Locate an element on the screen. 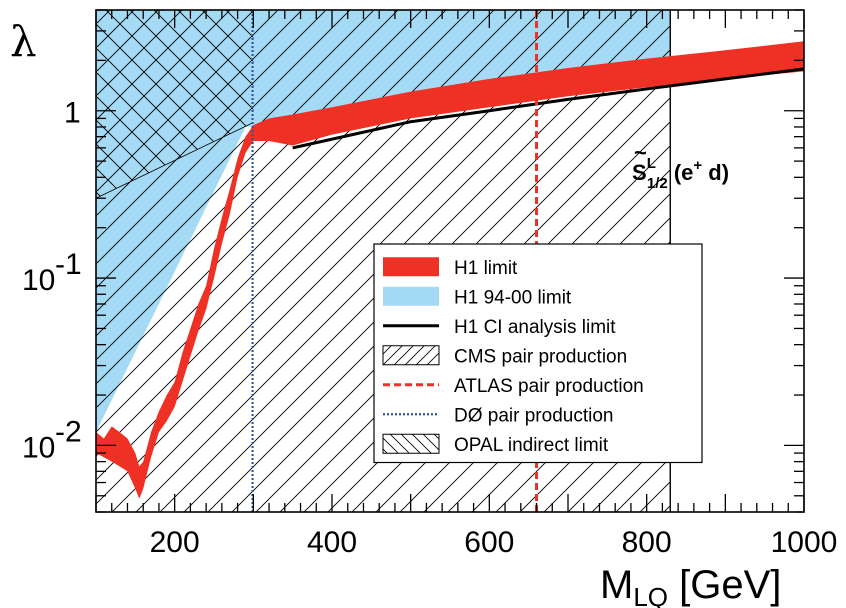  legend-entry: OPAL indirect limit is located at coordinates (495, 444).